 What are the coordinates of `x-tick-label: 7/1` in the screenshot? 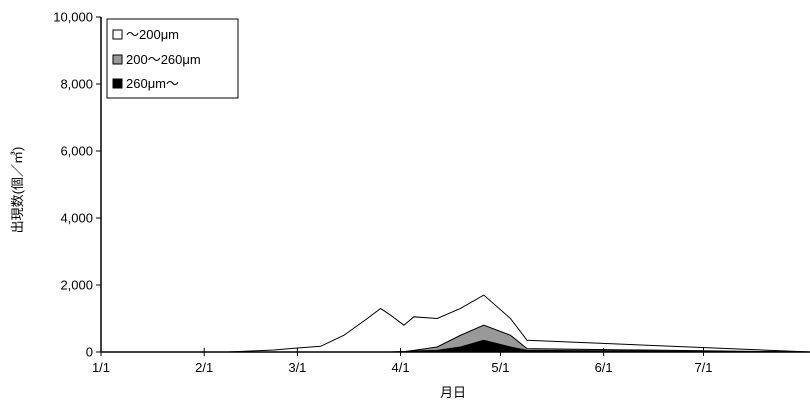 It's located at (703, 367).